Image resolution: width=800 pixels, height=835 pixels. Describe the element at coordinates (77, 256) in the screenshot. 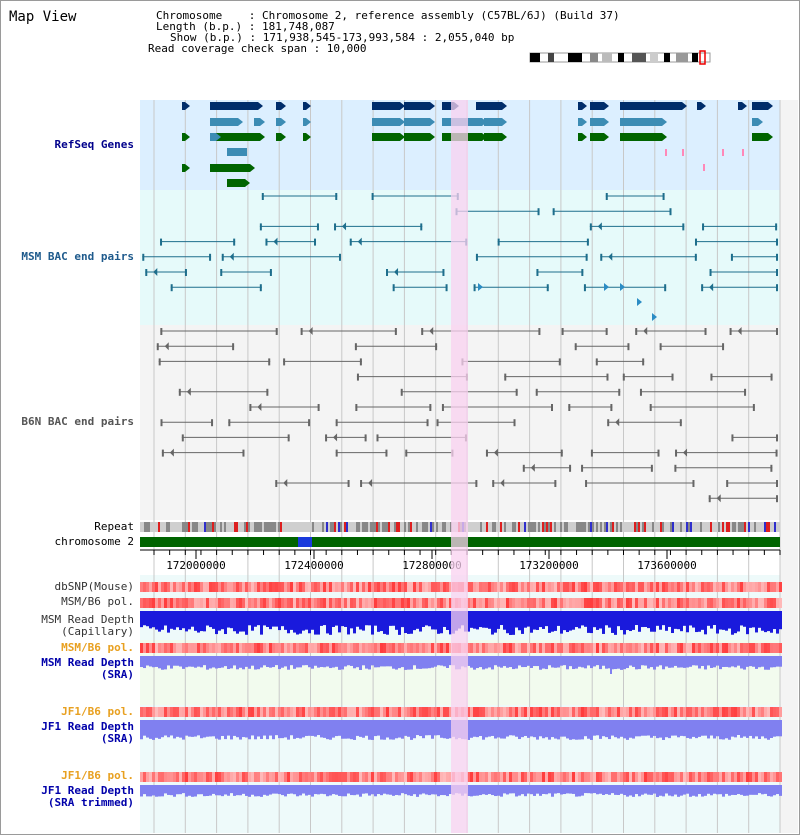

I see `msm-bac-label: MSM BAC end pairs` at that location.